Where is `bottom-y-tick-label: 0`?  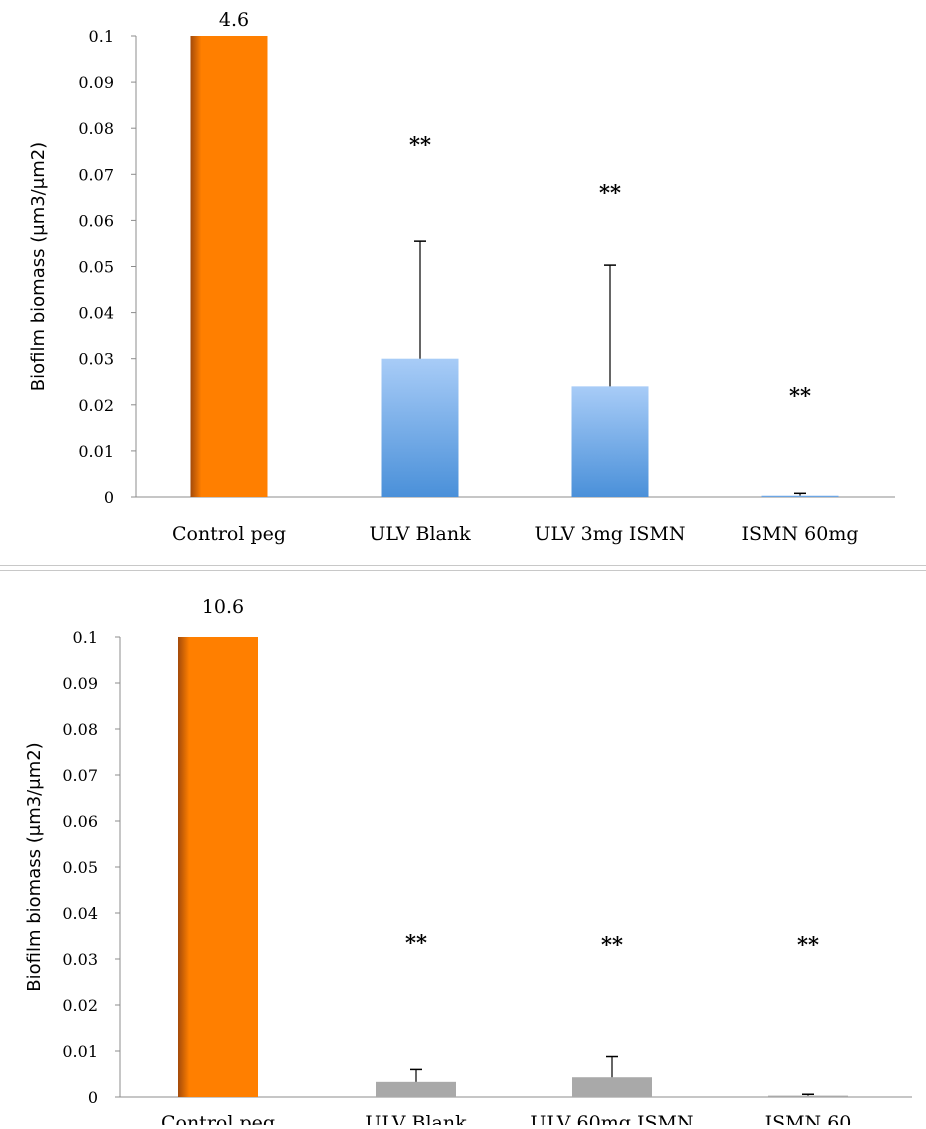
bottom-y-tick-label: 0 is located at coordinates (93, 1097).